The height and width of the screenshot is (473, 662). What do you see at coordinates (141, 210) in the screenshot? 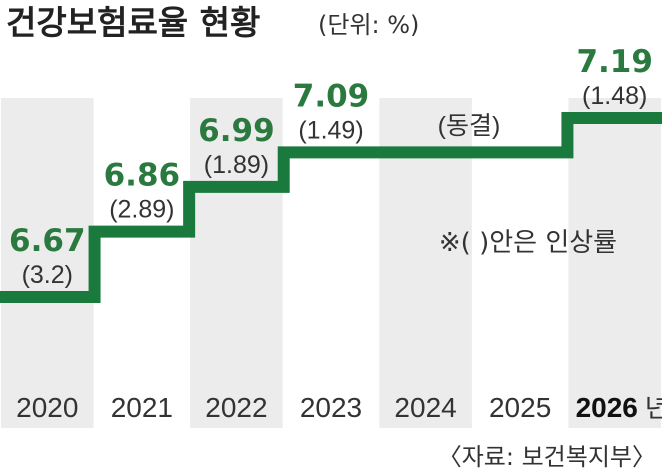
I see `change-label-2021: (2.89)` at bounding box center [141, 210].